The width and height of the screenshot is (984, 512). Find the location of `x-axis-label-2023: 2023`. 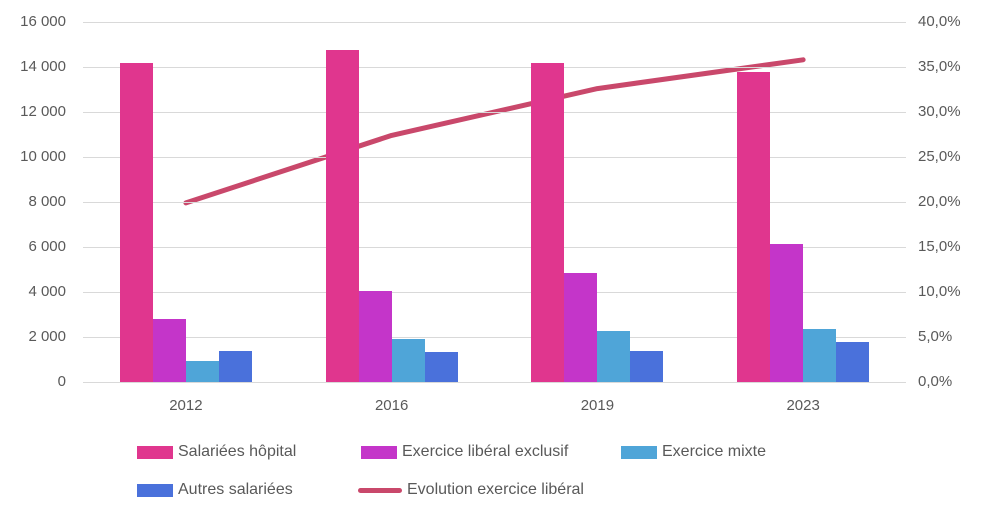

x-axis-label-2023: 2023 is located at coordinates (803, 405).